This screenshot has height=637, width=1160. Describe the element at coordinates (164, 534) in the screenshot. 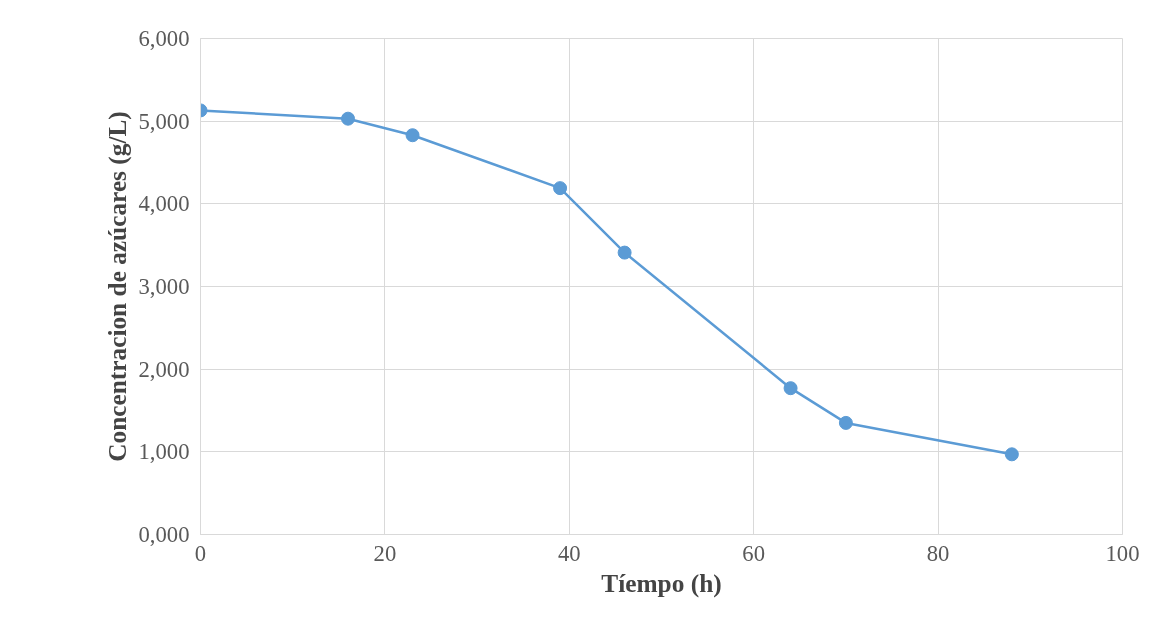

I see `y-tick-label: 0,000` at that location.